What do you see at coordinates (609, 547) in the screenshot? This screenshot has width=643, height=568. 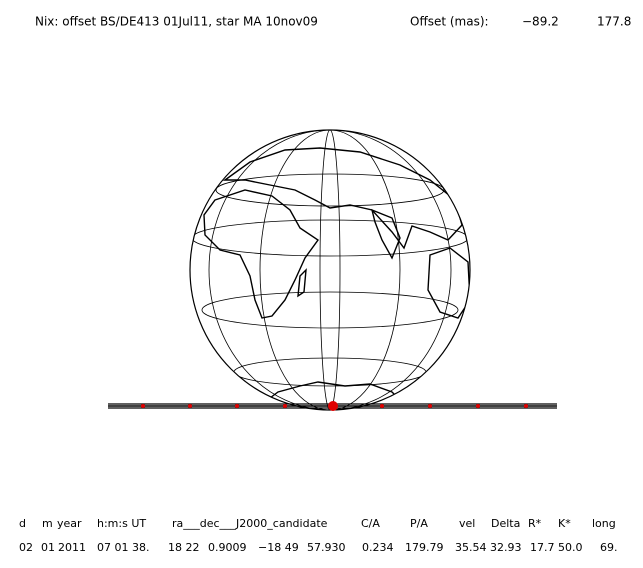 I see `table-cell: 69.` at bounding box center [609, 547].